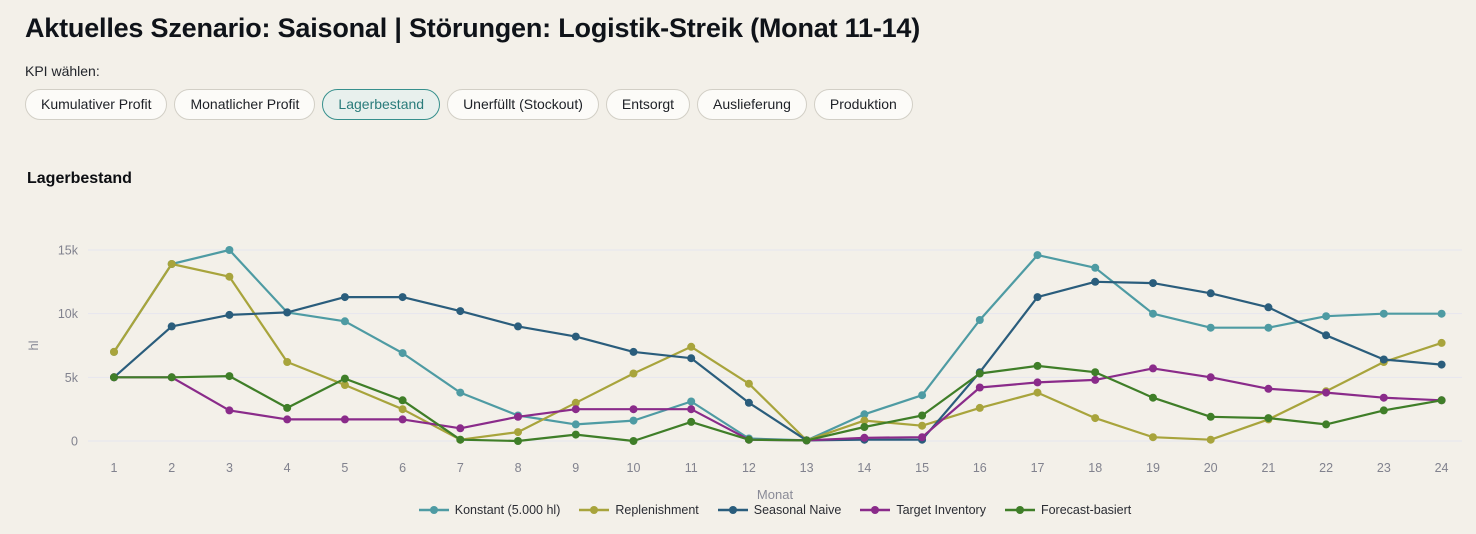 This screenshot has height=534, width=1476. I want to click on legend-item-target-inventory: Target Inventory, so click(923, 510).